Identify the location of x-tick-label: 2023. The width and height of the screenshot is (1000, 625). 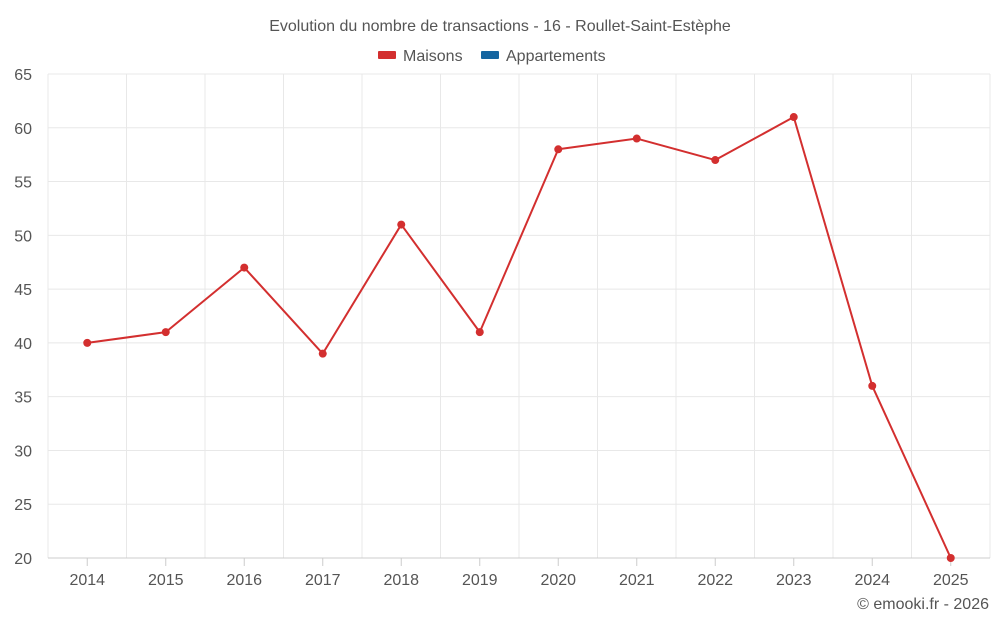
(794, 580).